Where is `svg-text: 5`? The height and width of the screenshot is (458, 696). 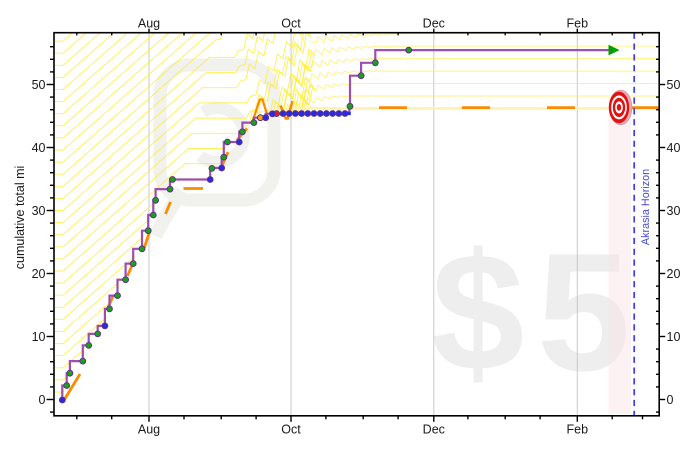
svg-text: 5 is located at coordinates (583, 312).